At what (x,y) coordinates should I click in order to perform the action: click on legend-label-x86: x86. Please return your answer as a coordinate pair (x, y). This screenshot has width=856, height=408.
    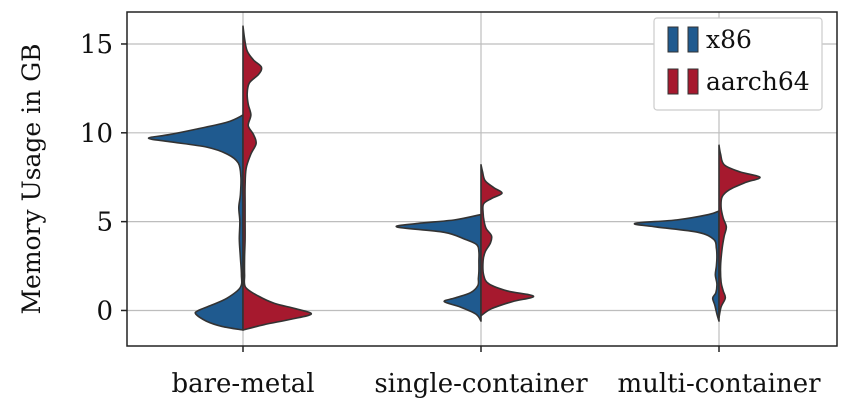
    Looking at the image, I should click on (729, 39).